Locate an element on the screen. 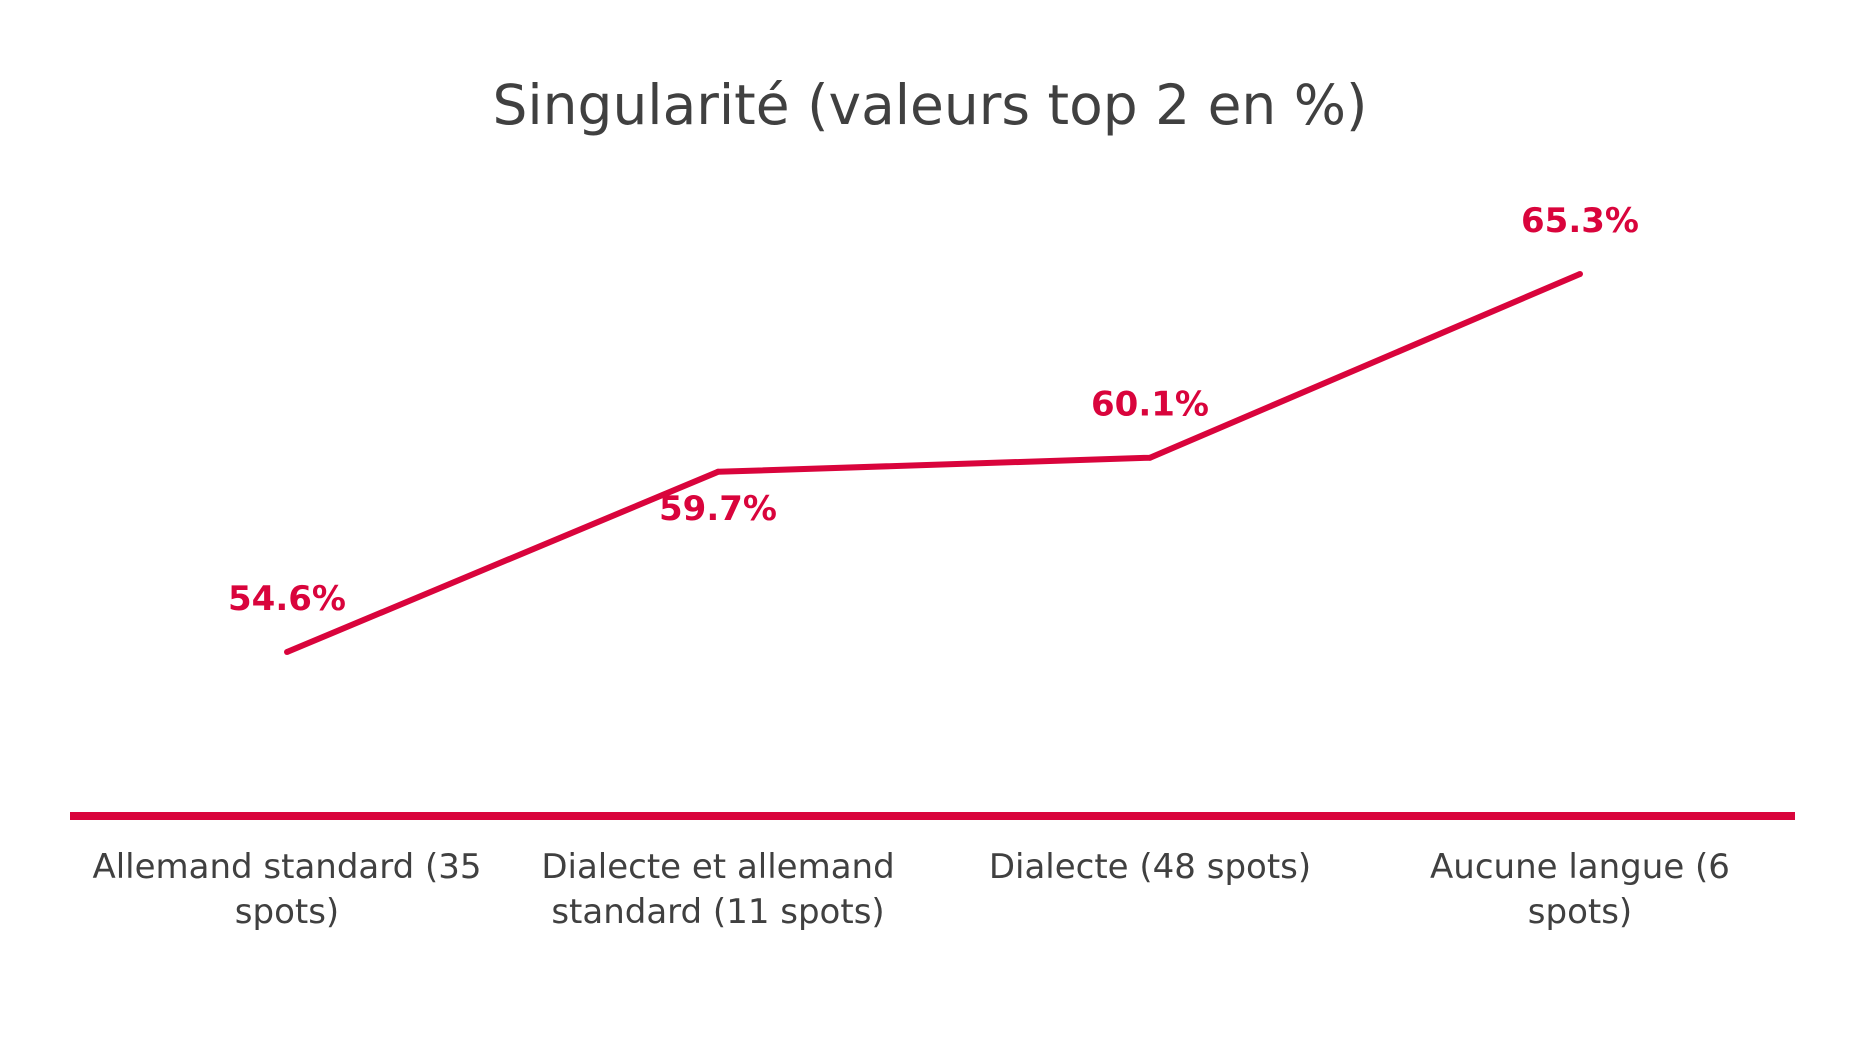  chart-title: Singularité (valeurs top 2 en %) is located at coordinates (929, 105).